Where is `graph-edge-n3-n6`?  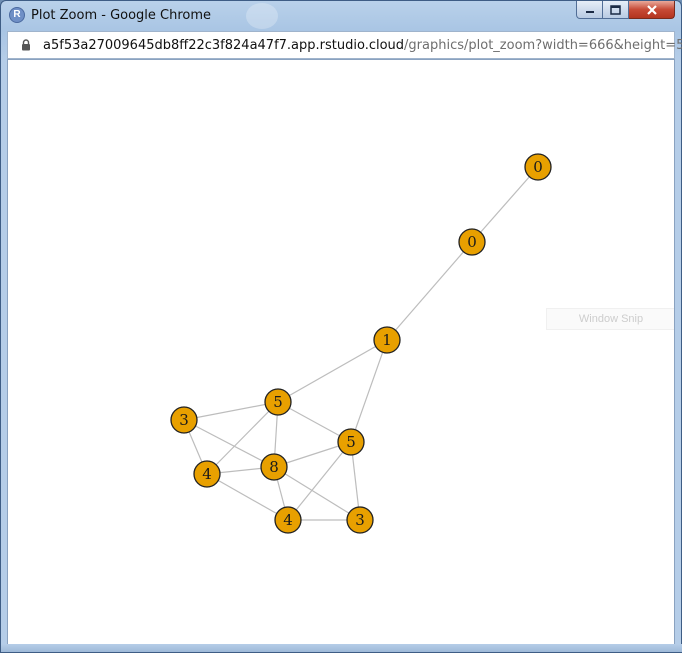 graph-edge-n3-n6 is located at coordinates (369, 391).